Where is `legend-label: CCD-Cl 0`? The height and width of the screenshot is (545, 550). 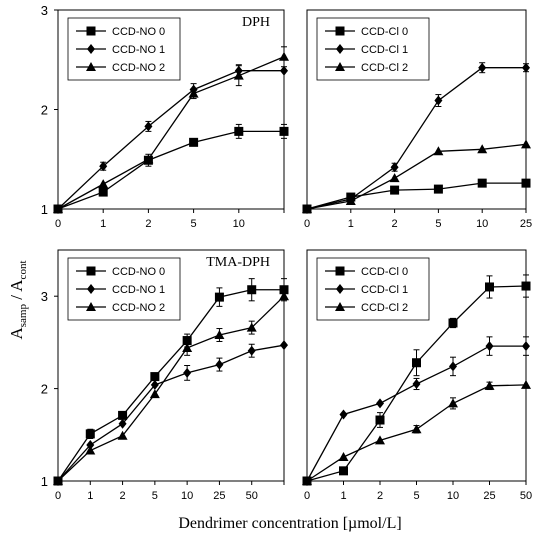 legend-label: CCD-Cl 0 is located at coordinates (384, 32).